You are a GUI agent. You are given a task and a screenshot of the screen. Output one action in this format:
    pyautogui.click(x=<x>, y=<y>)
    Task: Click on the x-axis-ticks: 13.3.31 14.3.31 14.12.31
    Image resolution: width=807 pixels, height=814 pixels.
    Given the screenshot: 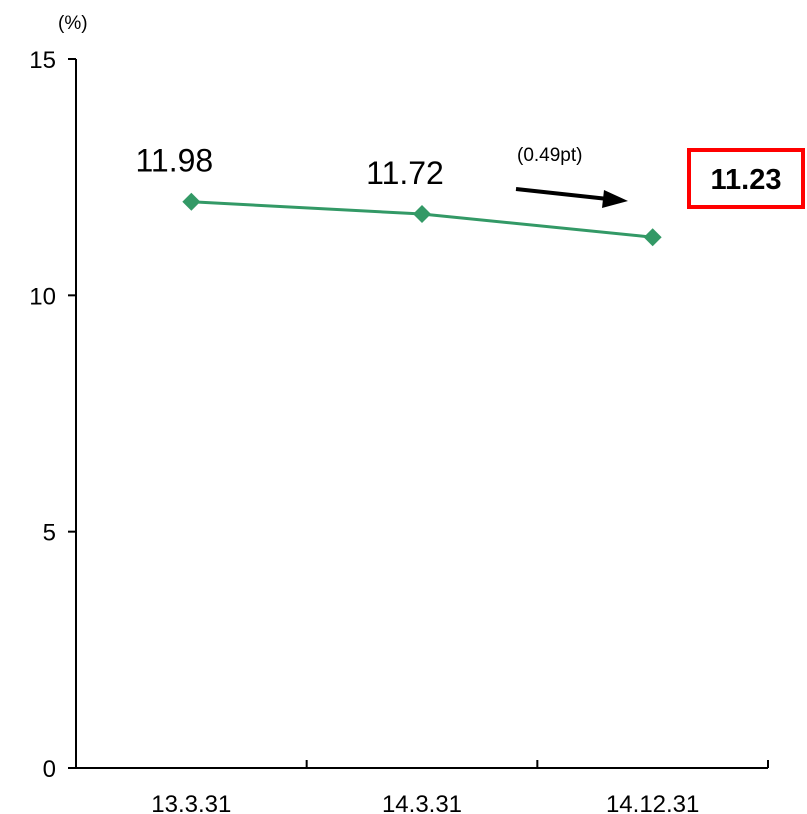 What is the action you would take?
    pyautogui.click(x=422, y=787)
    